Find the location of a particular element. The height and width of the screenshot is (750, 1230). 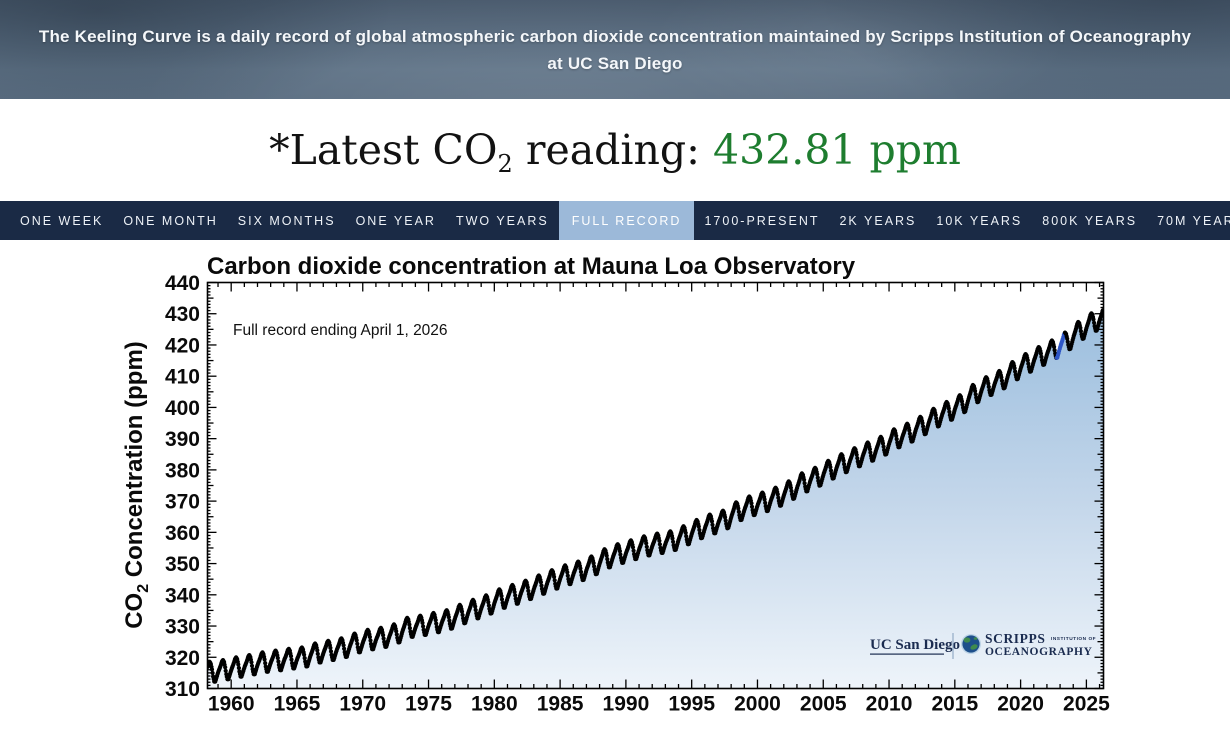

x-tick-label: 2010 is located at coordinates (889, 704).